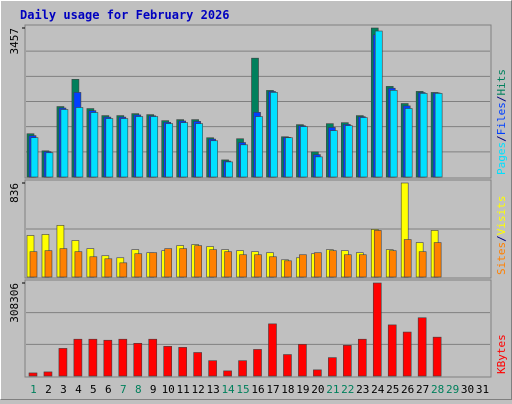  I want to click on legend-entry: Pages, so click(501, 158).